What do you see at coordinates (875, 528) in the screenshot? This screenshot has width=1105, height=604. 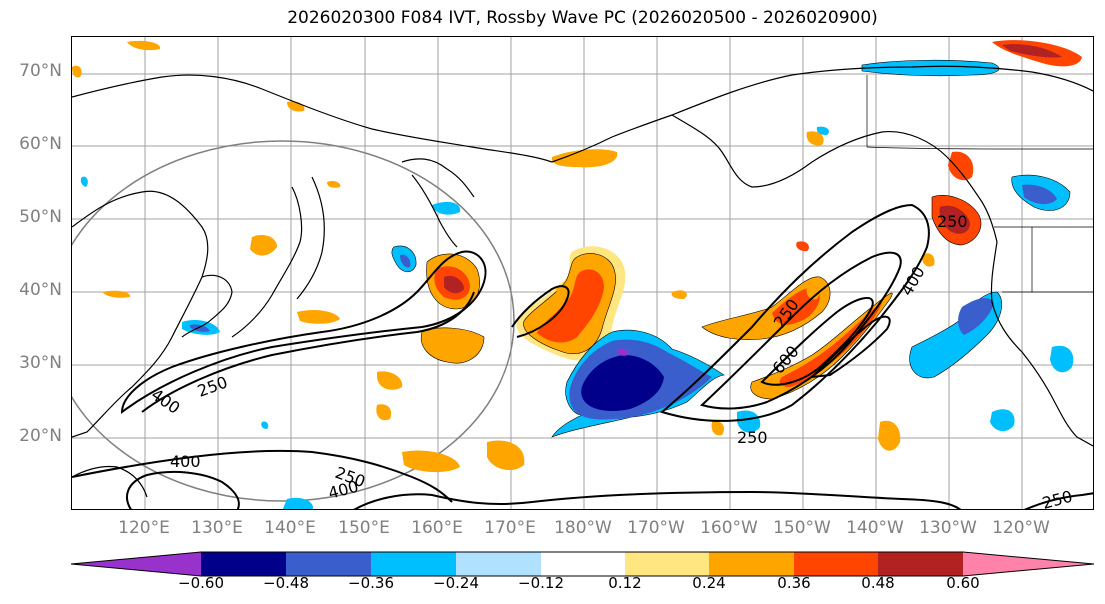 I see `lon-label: 140°W` at bounding box center [875, 528].